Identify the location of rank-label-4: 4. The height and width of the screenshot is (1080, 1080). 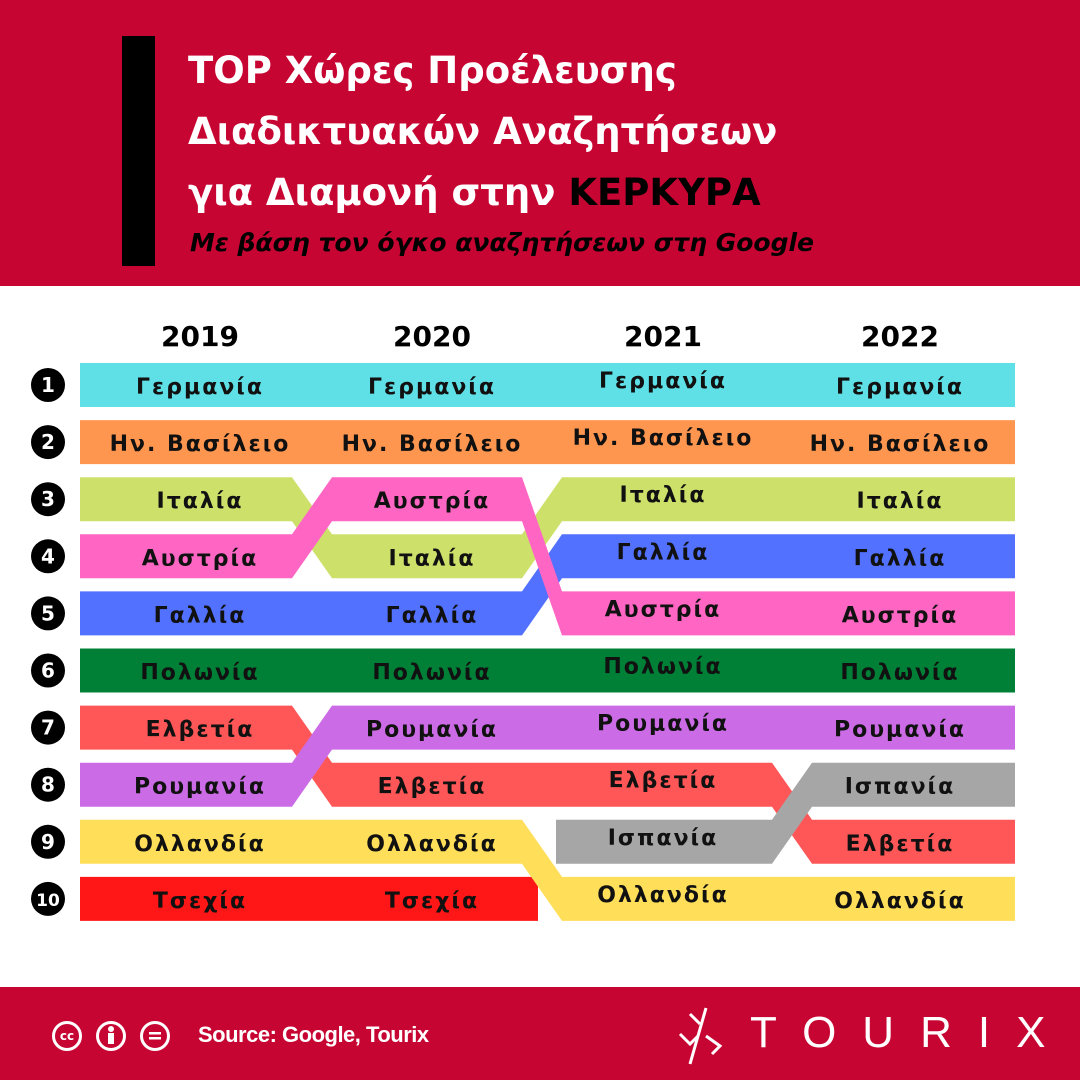
(48, 556).